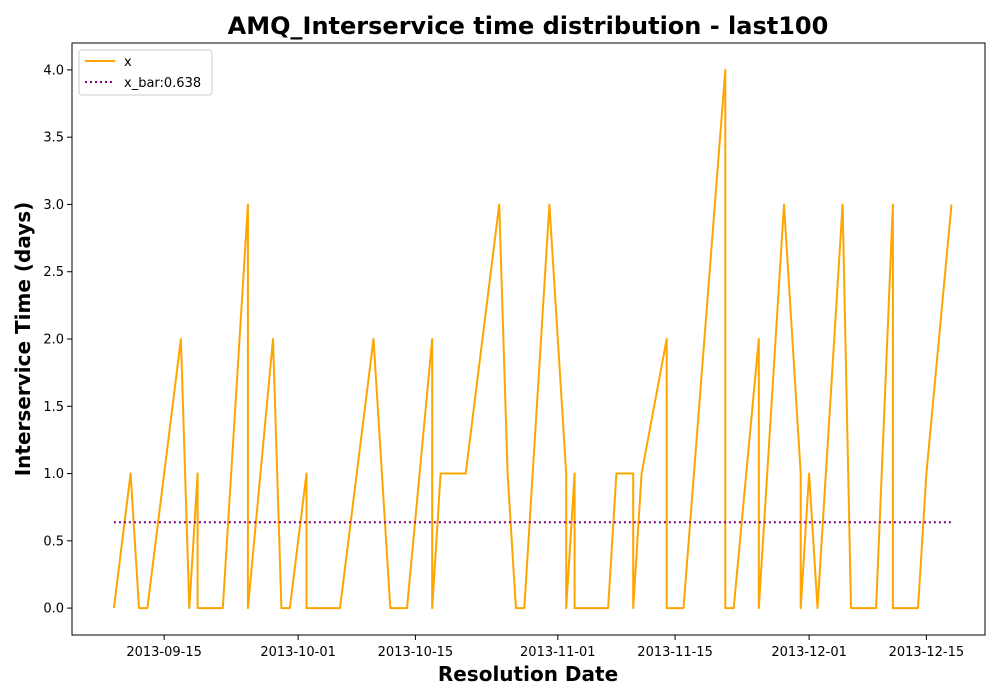 This screenshot has height=700, width=1000. Describe the element at coordinates (298, 652) in the screenshot. I see `x-tick-label: 2013-10-01` at that location.